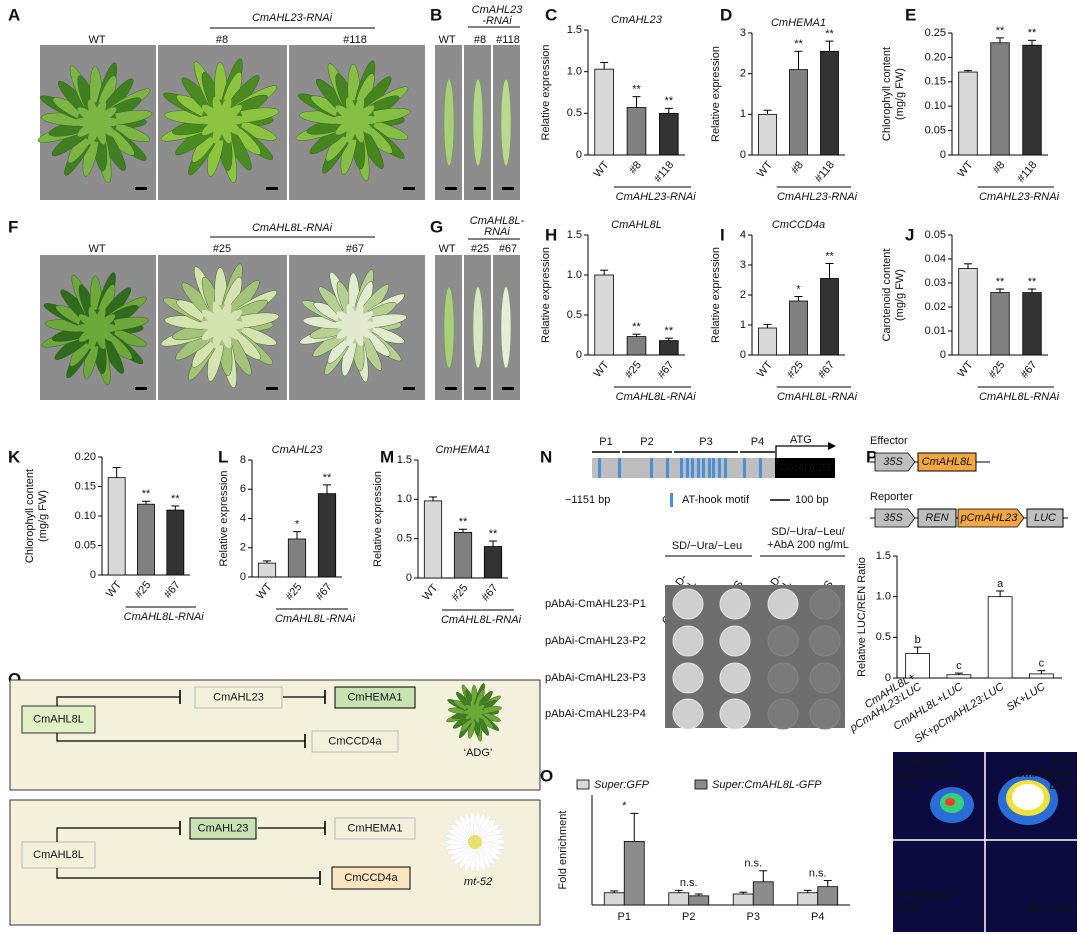 This screenshot has width=1080, height=935. What do you see at coordinates (935, 33) in the screenshot?
I see `y-tick-label: 0.25` at bounding box center [935, 33].